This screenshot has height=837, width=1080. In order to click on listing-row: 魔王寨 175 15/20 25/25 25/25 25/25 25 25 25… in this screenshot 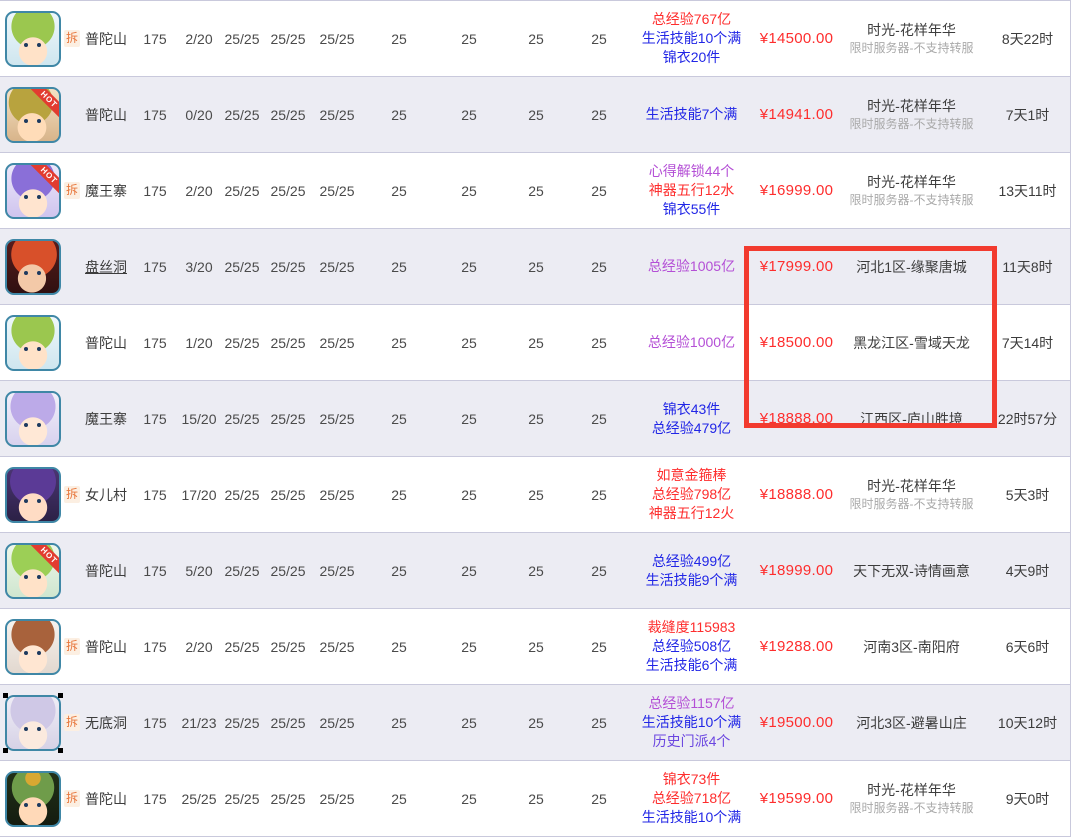, I will do `click(535, 419)`.